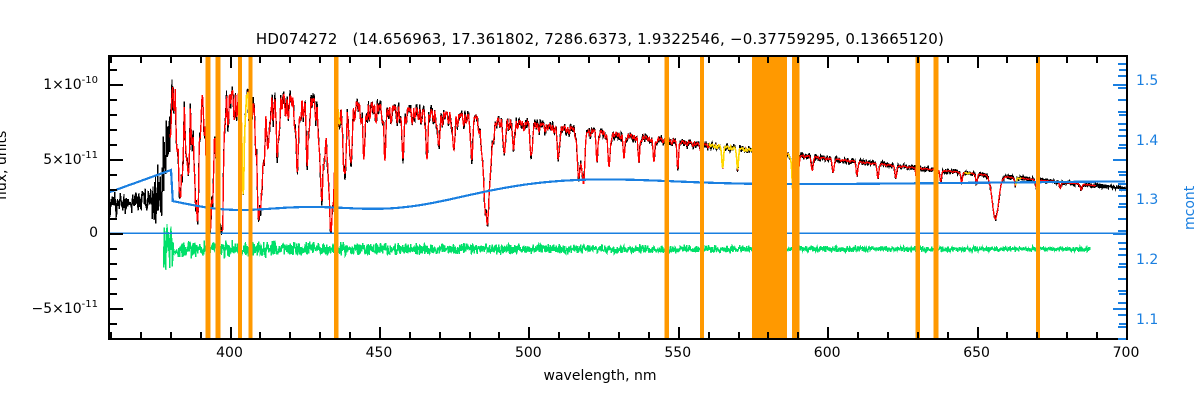  Describe the element at coordinates (229, 353) in the screenshot. I see `x-axis-tick-label: 400` at that location.